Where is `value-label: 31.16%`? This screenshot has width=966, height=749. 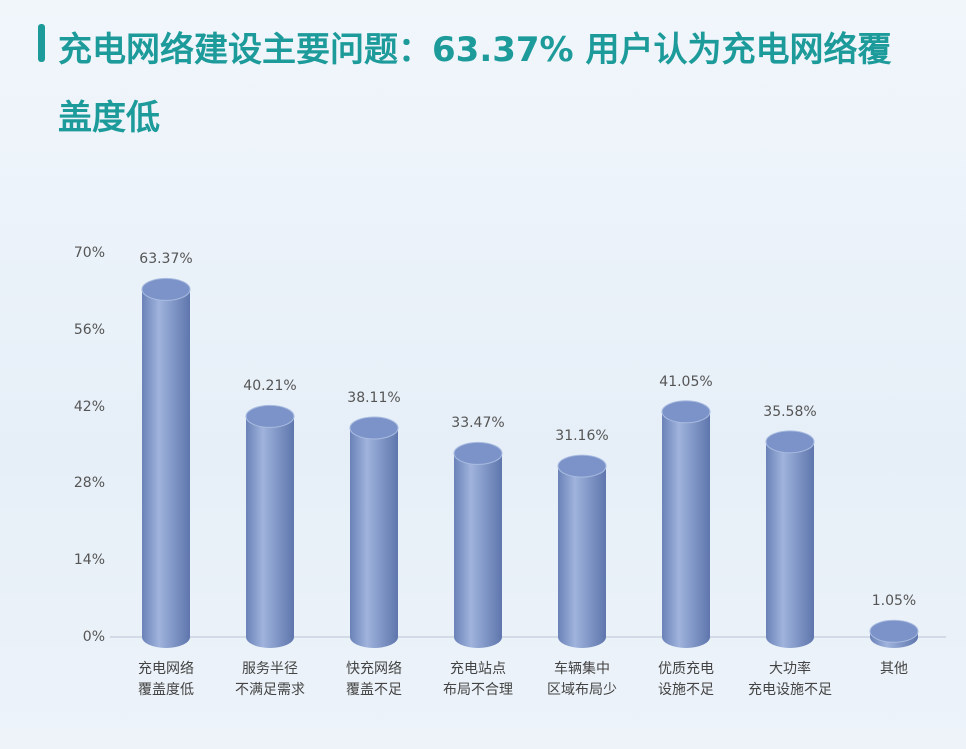 value-label: 31.16% is located at coordinates (582, 436).